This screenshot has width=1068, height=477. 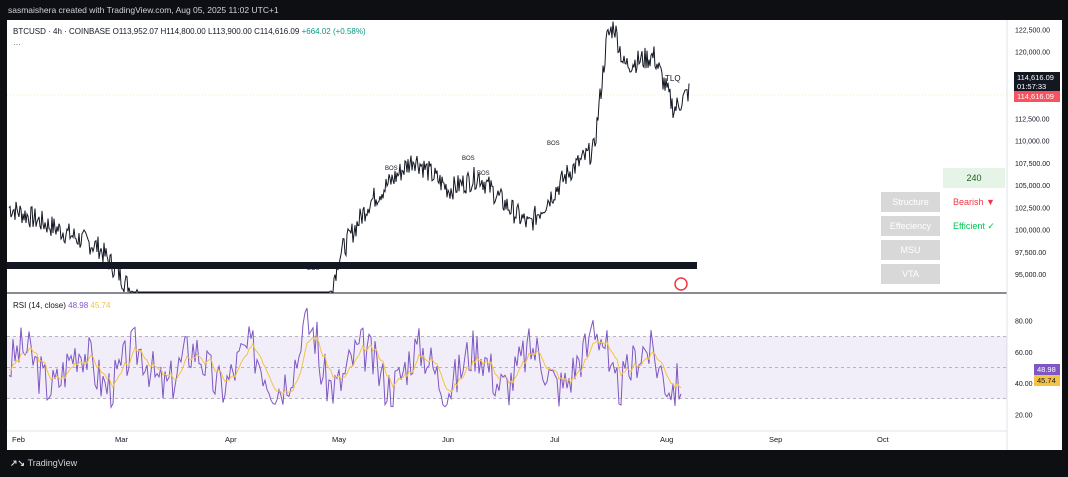 What do you see at coordinates (974, 226) in the screenshot?
I see `efficiency-value: Efficient ✓` at bounding box center [974, 226].